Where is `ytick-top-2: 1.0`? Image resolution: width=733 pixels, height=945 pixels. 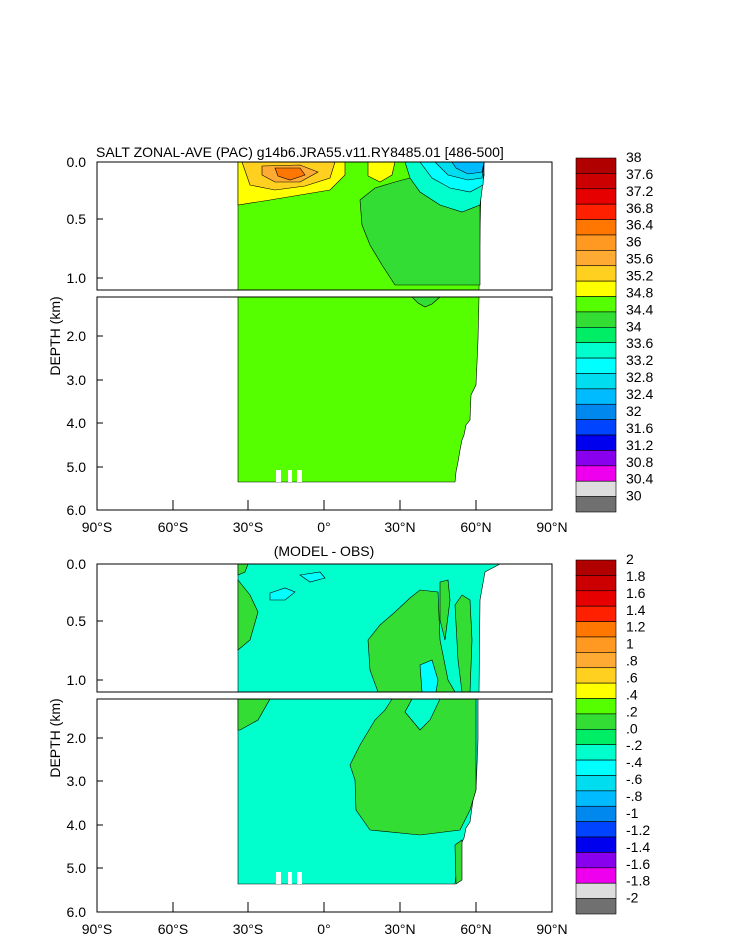
ytick-top-2: 1.0 is located at coordinates (77, 278).